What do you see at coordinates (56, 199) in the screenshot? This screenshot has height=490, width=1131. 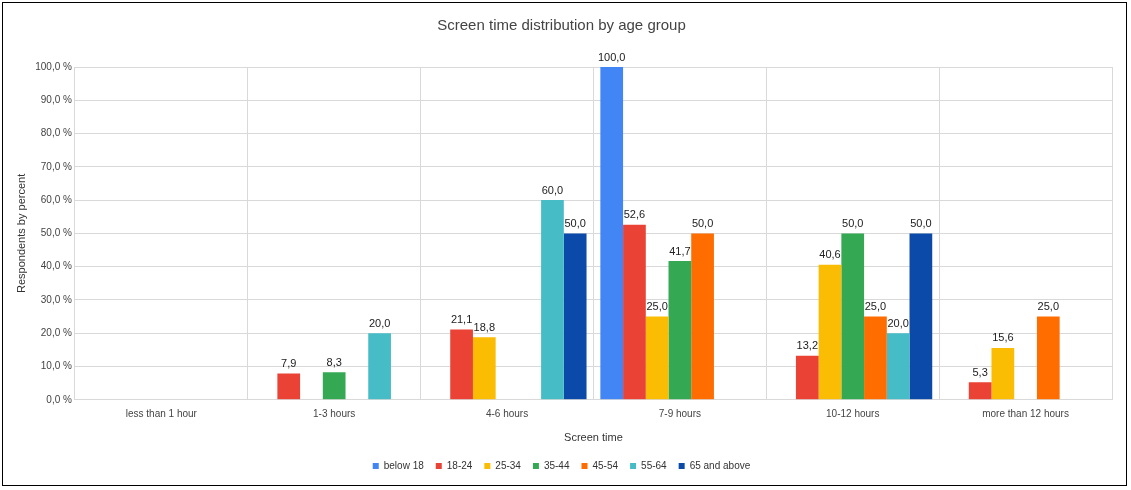 I see `y-tick-label: 60,0 %` at bounding box center [56, 199].